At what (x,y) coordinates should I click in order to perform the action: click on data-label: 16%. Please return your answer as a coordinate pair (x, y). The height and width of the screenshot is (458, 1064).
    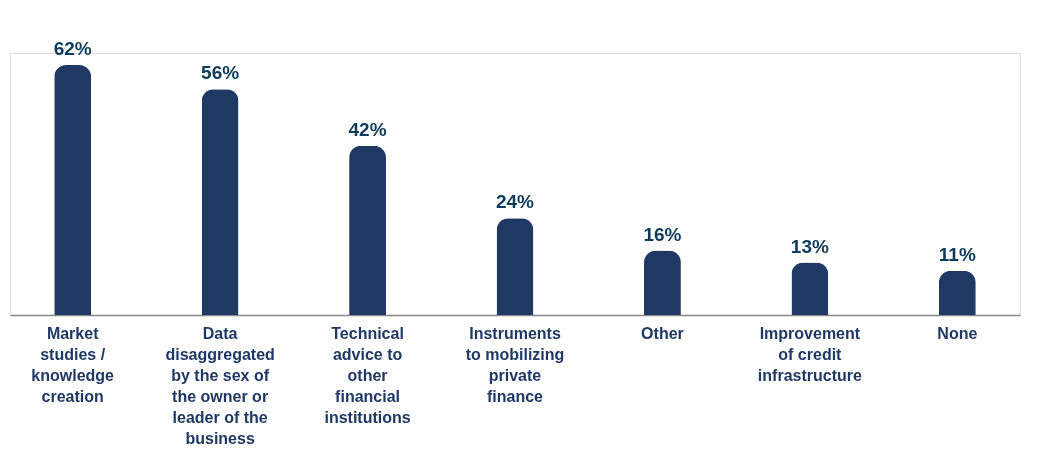
    Looking at the image, I should click on (662, 234).